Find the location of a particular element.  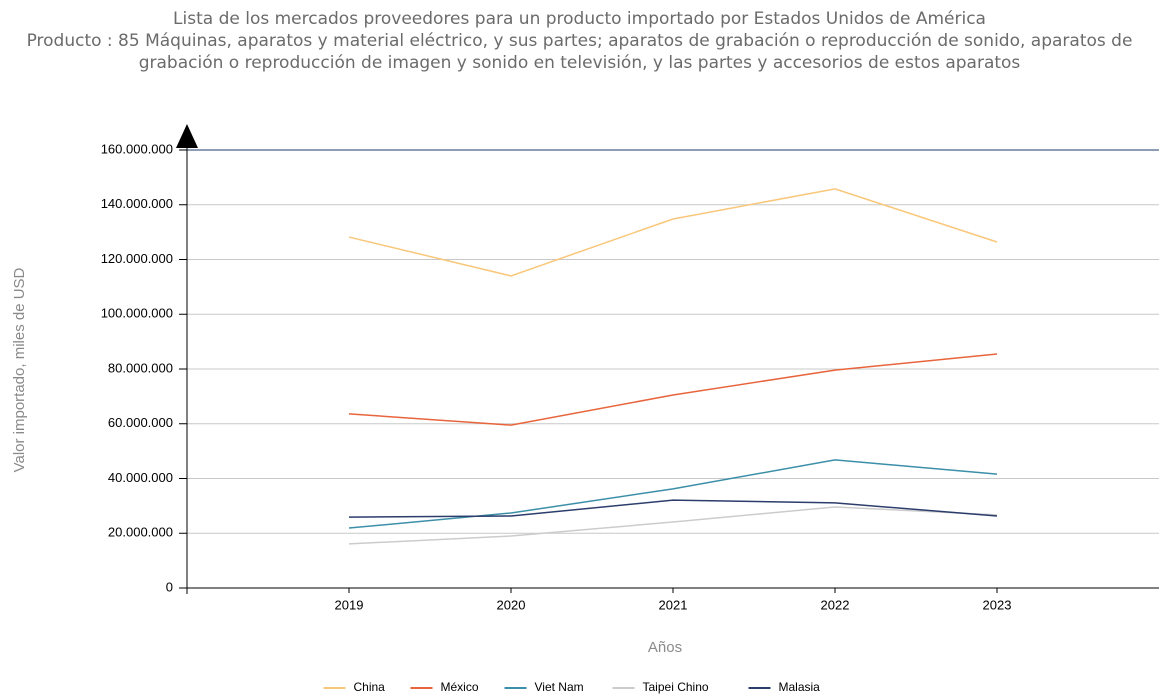

y-tick-label: 160.000.000 is located at coordinates (137, 148).